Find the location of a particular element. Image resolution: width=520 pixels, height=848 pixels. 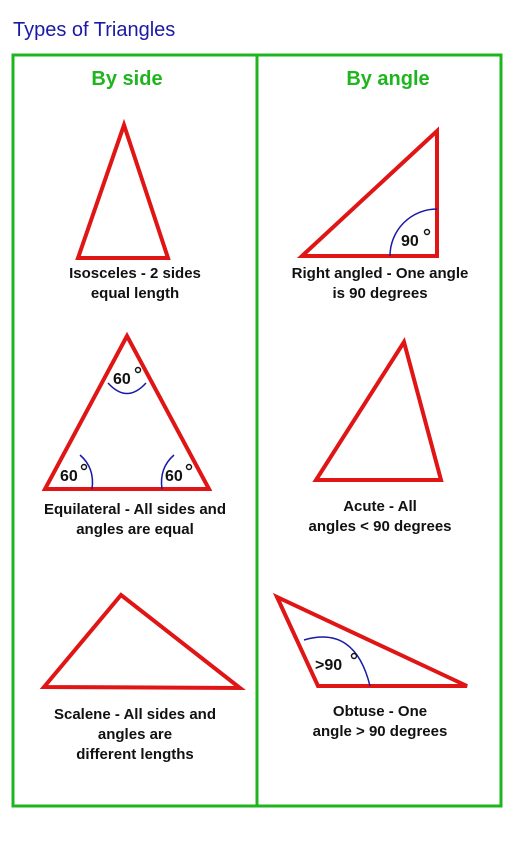

equilateral-right-angle-label: 60 is located at coordinates (174, 476).